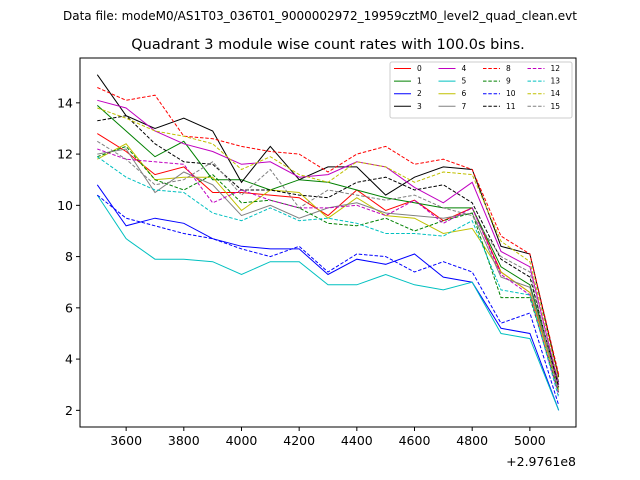 The width and height of the screenshot is (640, 480). I want to click on y-axis: 2 4 6 8 10 12 14, so click(68, 256).